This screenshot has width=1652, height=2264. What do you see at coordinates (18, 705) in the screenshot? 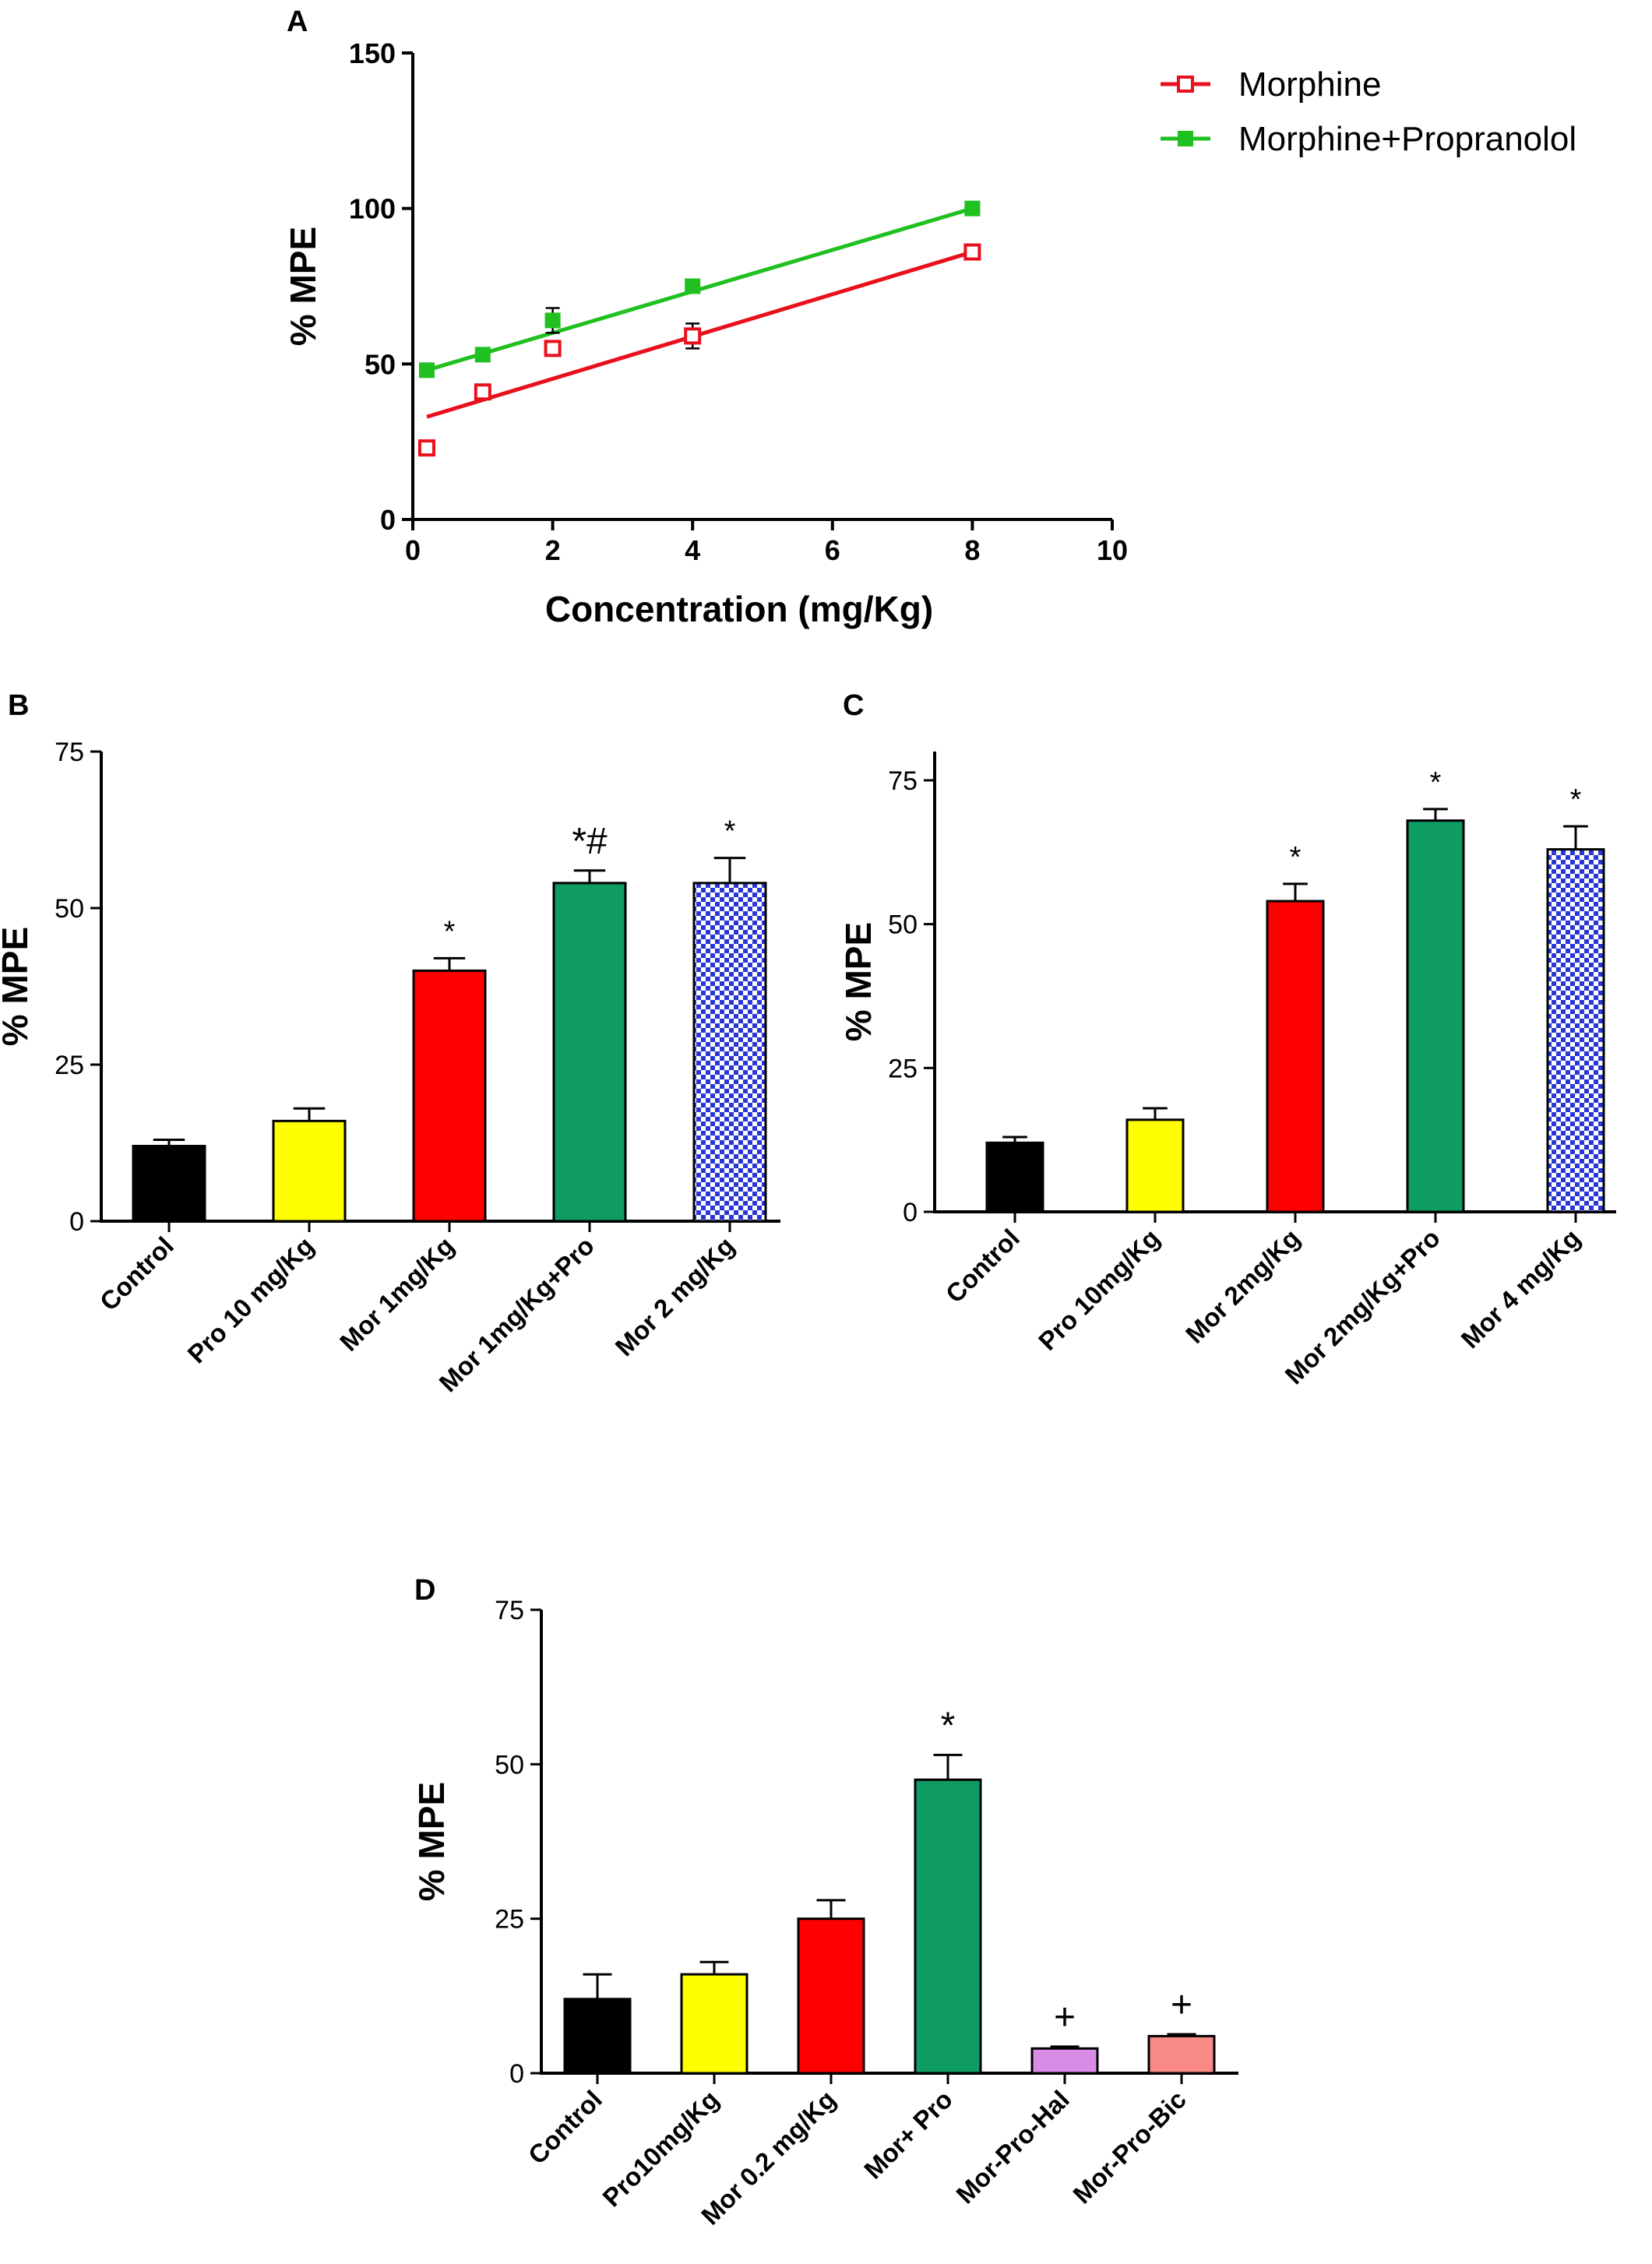
I see `panel-b-letter: B` at bounding box center [18, 705].